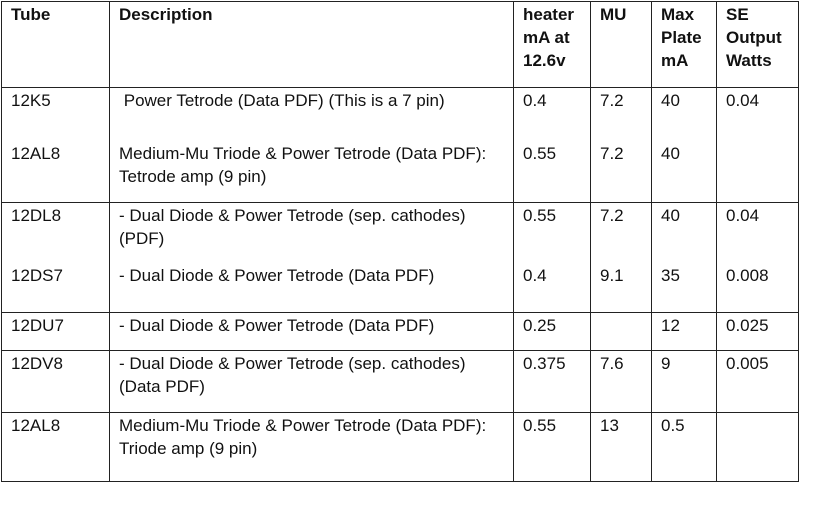  What do you see at coordinates (552, 381) in the screenshot?
I see `cell-heater: 0.375` at bounding box center [552, 381].